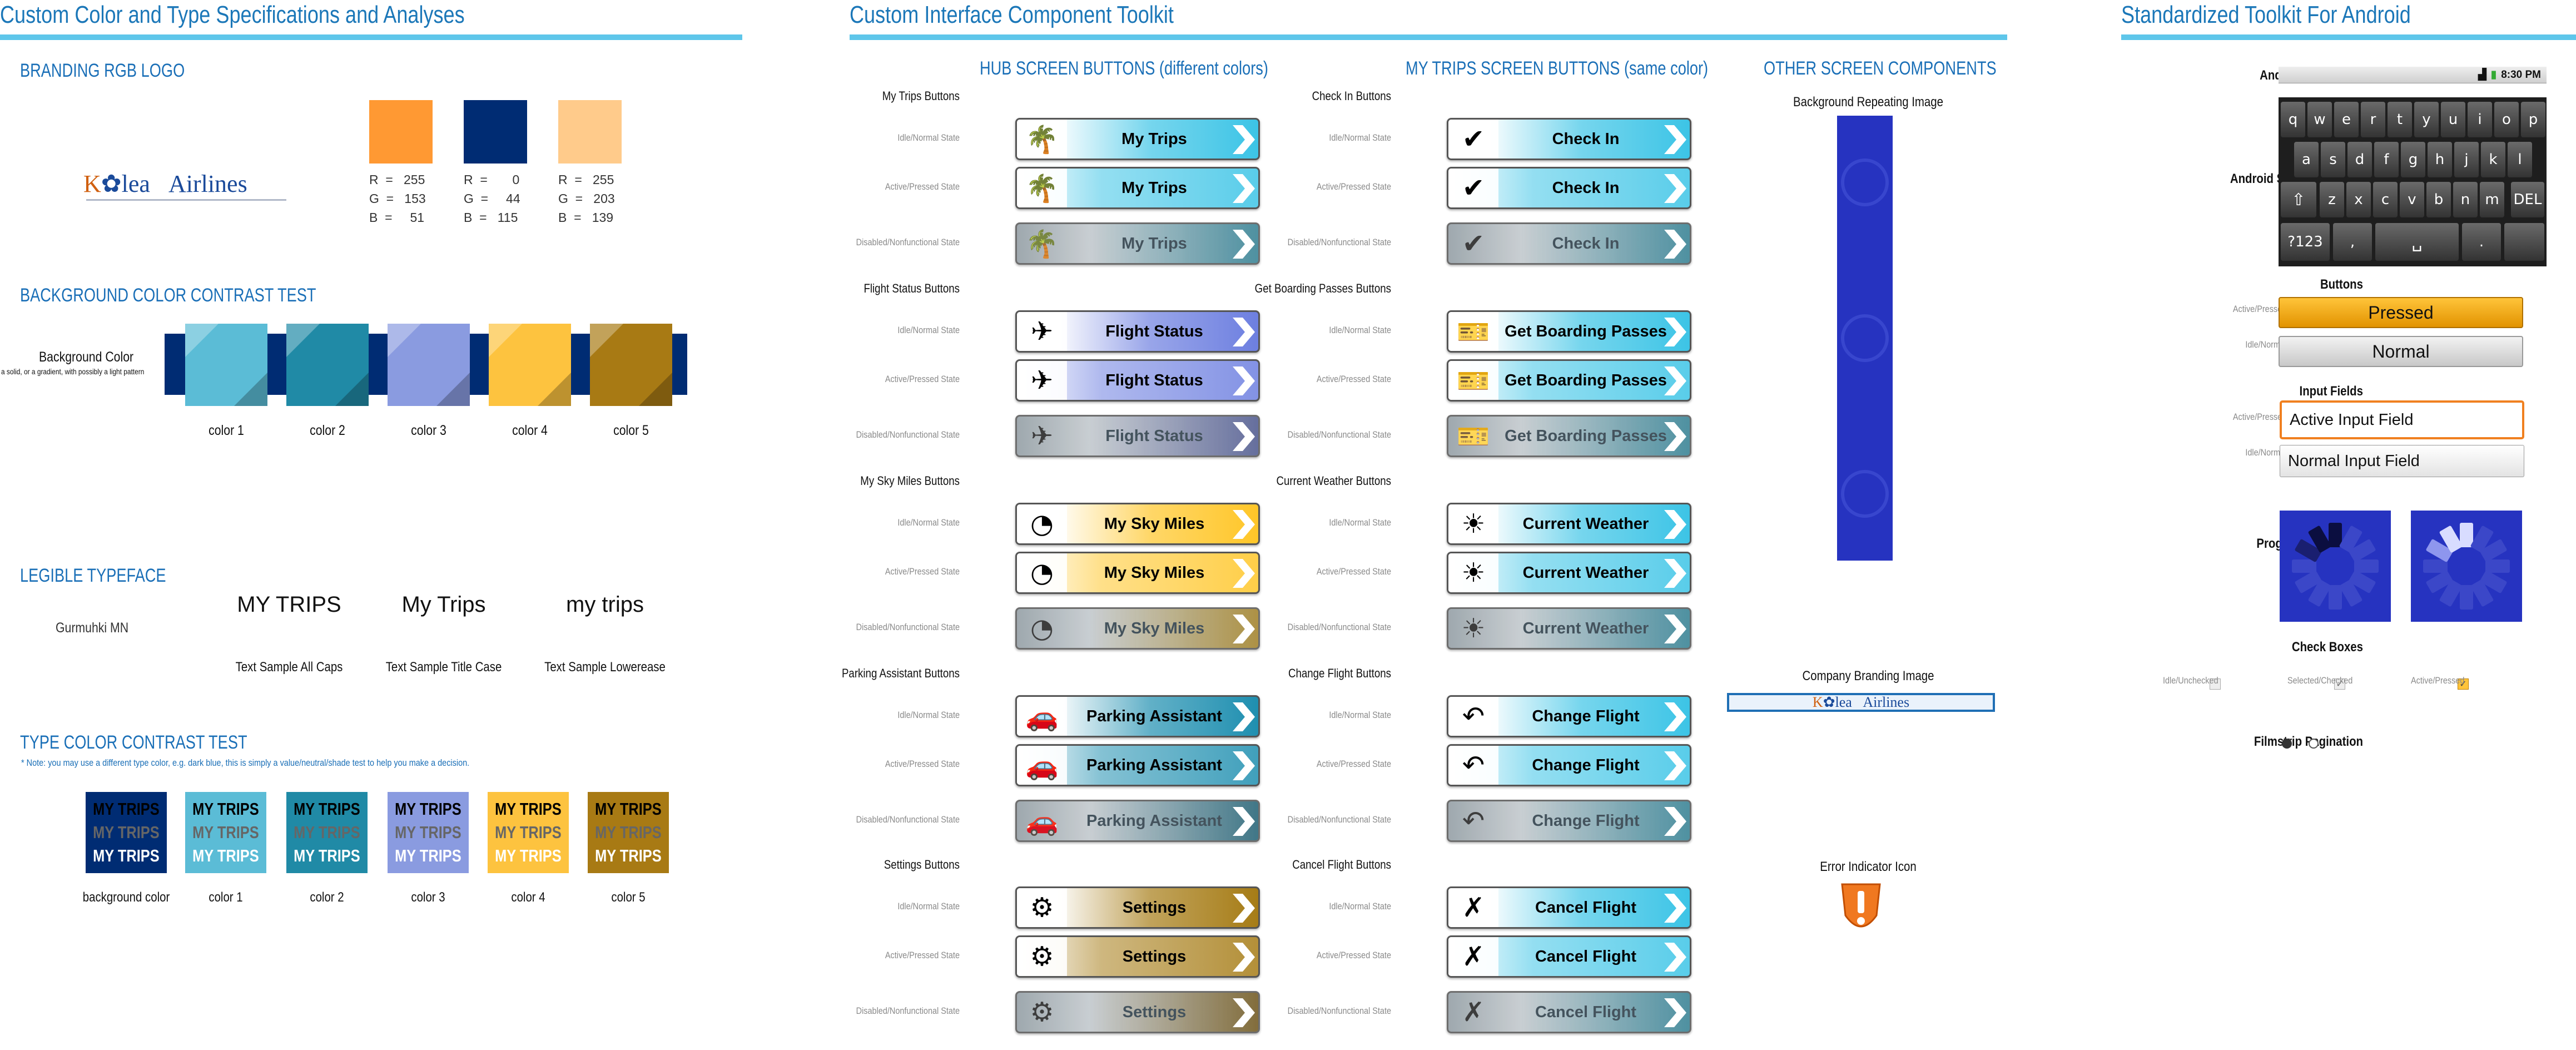 Image resolution: width=2576 pixels, height=1050 pixels. I want to click on get-boarding-passes-button-disabled: 🎫 Get Boarding Passes, so click(1569, 436).